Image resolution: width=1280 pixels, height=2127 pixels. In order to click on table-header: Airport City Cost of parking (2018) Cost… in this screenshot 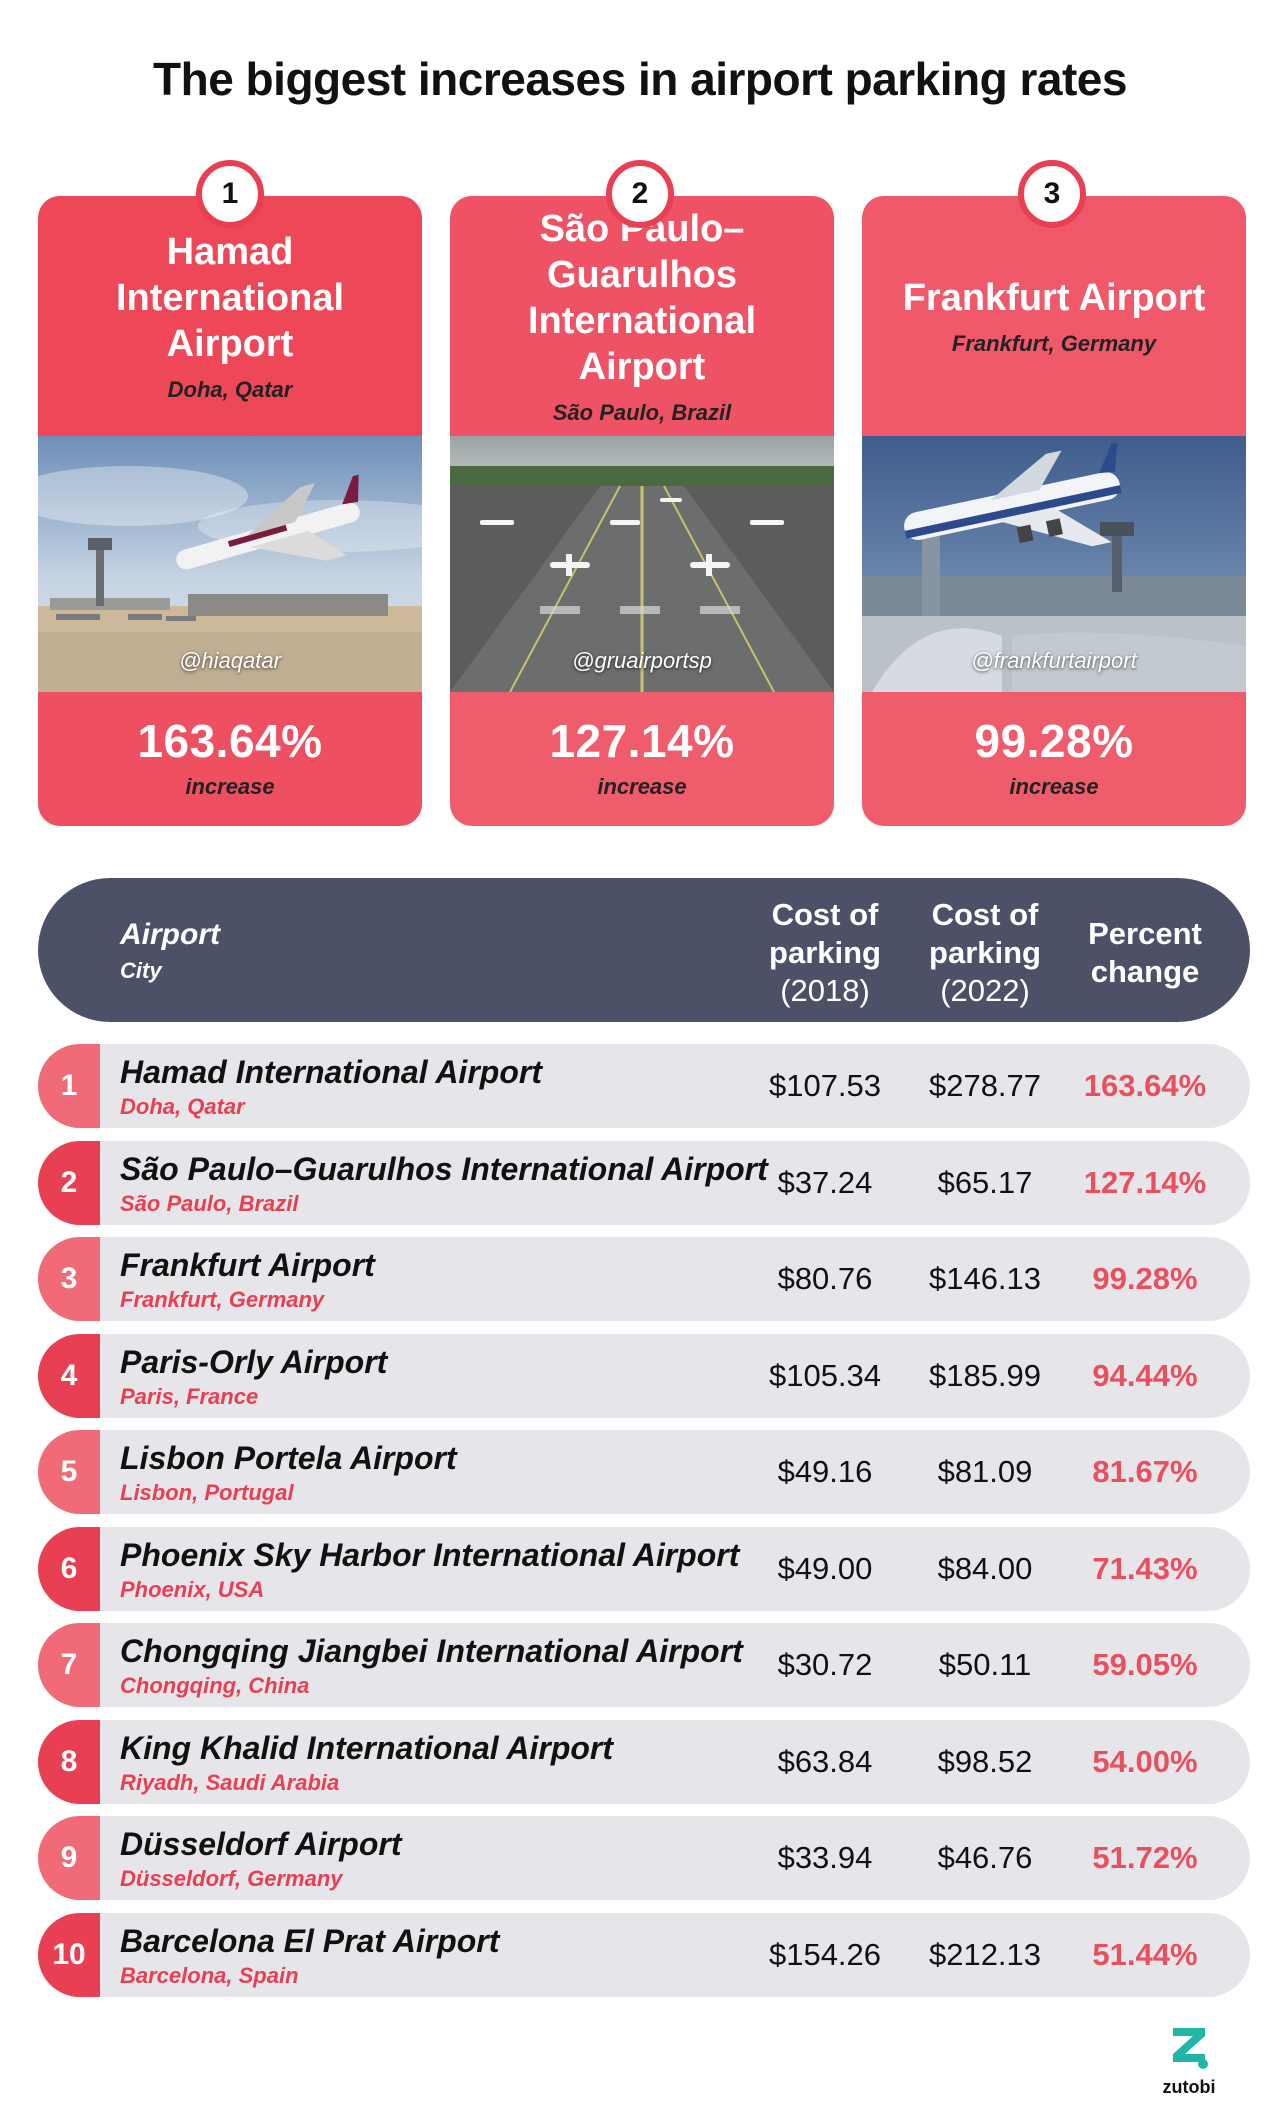, I will do `click(644, 950)`.